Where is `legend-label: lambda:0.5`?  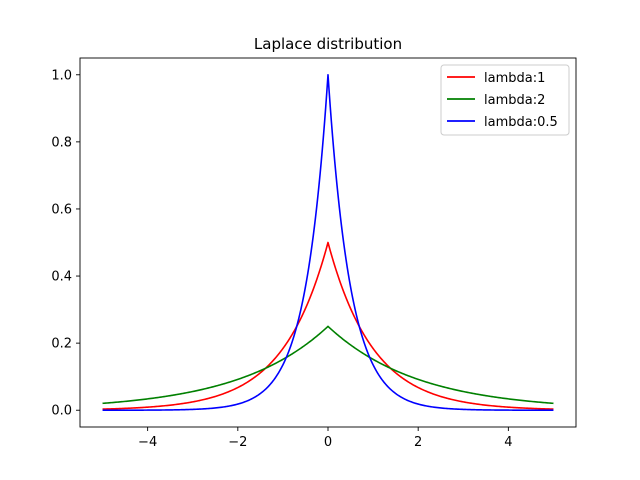 legend-label: lambda:0.5 is located at coordinates (521, 122).